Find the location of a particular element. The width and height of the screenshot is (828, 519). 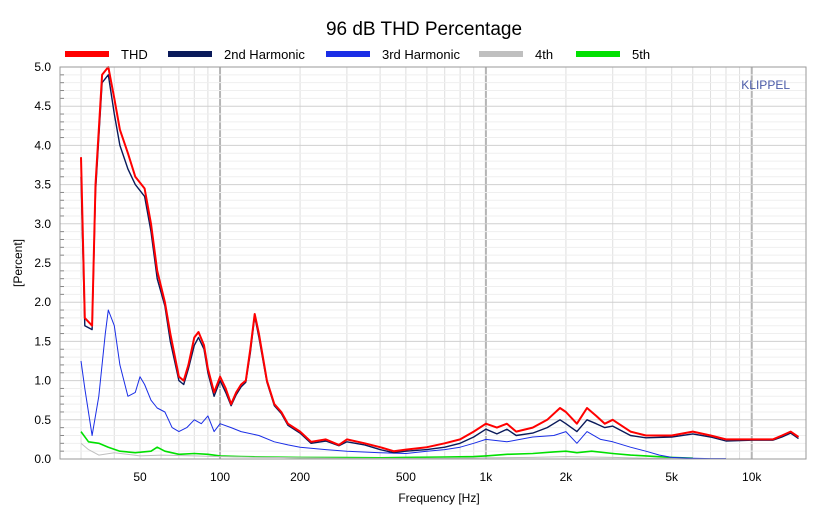

x-tick-label: 1k is located at coordinates (487, 477).